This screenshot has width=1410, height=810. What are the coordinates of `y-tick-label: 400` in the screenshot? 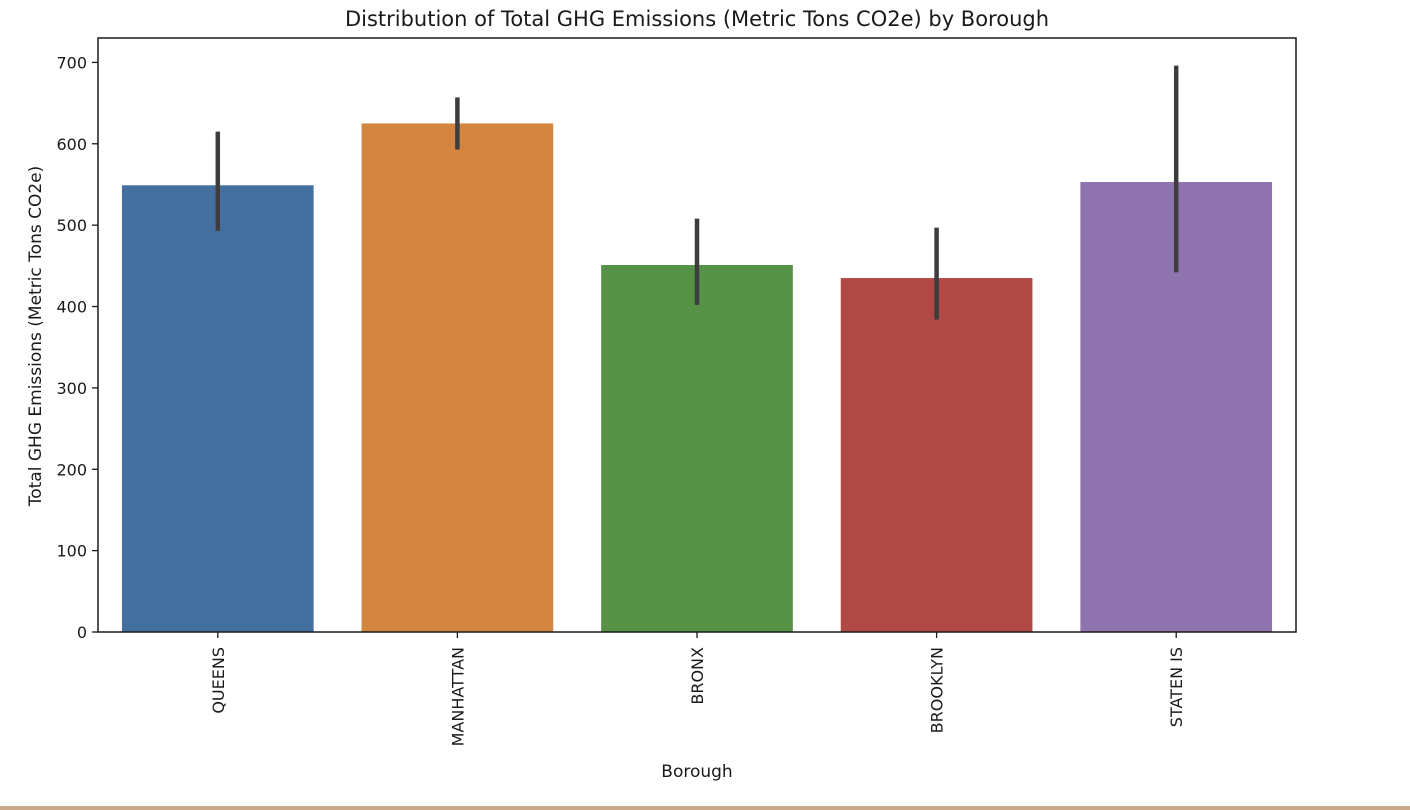 It's located at (71, 307).